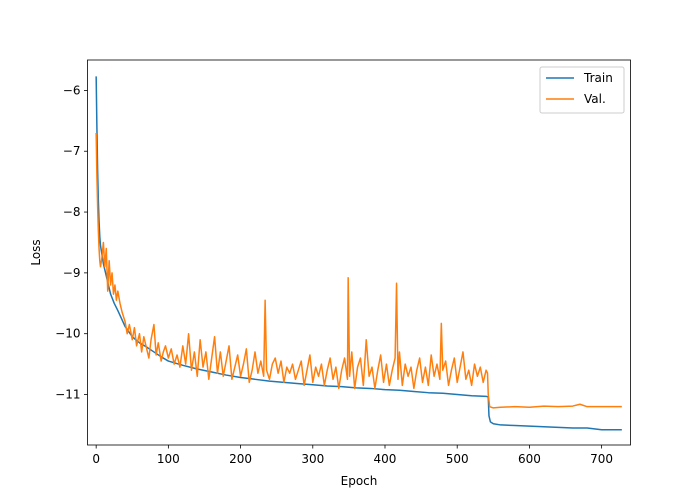 The height and width of the screenshot is (500, 700). I want to click on x-tick-label: 700, so click(601, 459).